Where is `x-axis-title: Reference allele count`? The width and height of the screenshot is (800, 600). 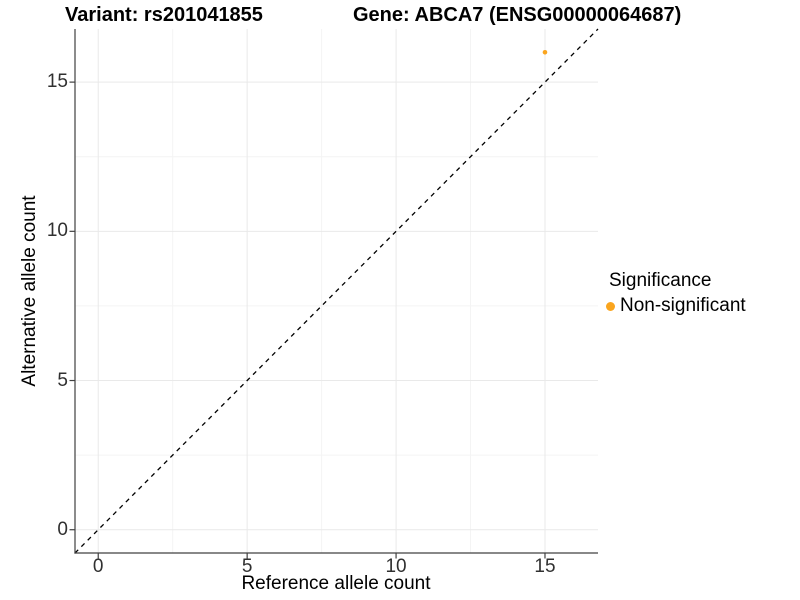 x-axis-title: Reference allele count is located at coordinates (336, 583).